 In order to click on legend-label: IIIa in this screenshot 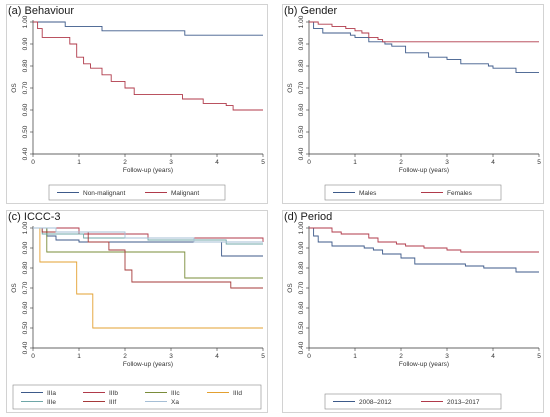, I will do `click(51, 393)`.